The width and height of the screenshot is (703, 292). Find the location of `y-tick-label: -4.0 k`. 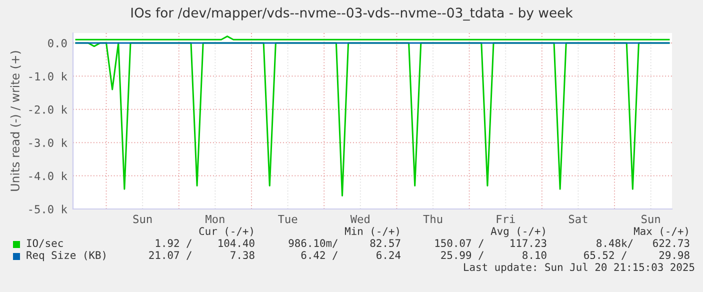

y-tick-label: -4.0 k is located at coordinates (48, 176).